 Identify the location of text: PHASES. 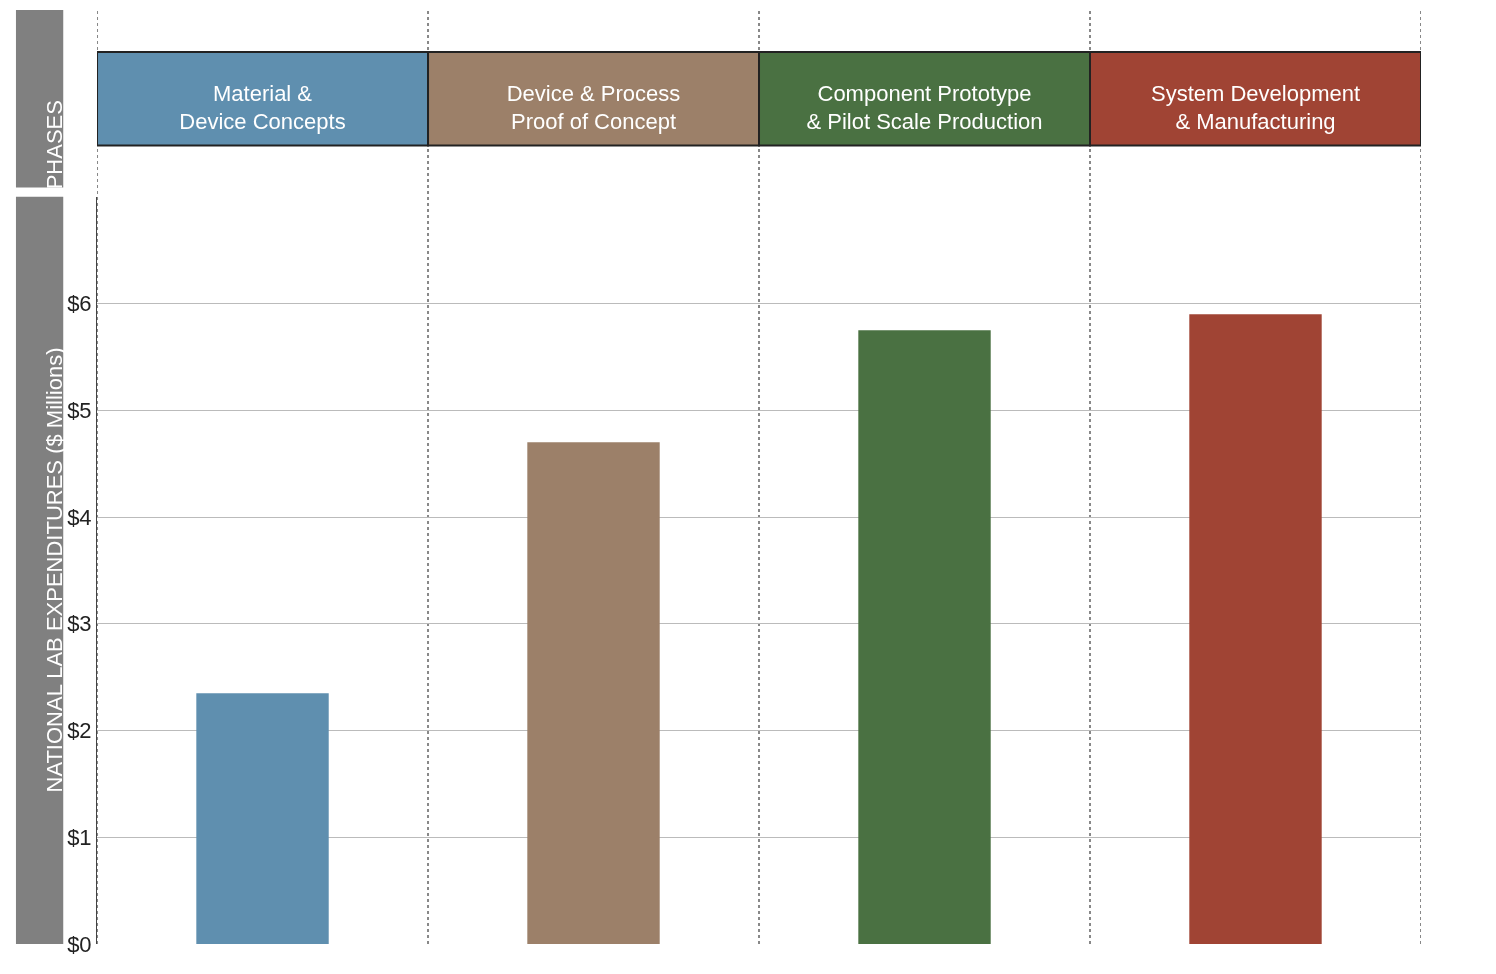
(54, 145).